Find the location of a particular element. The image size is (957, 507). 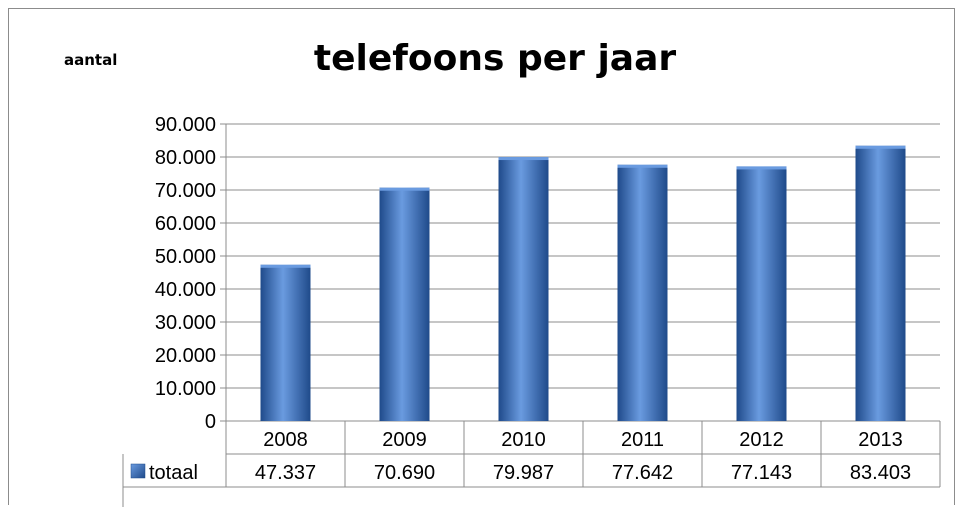

y-tick-label: 30.000 is located at coordinates (185, 323).